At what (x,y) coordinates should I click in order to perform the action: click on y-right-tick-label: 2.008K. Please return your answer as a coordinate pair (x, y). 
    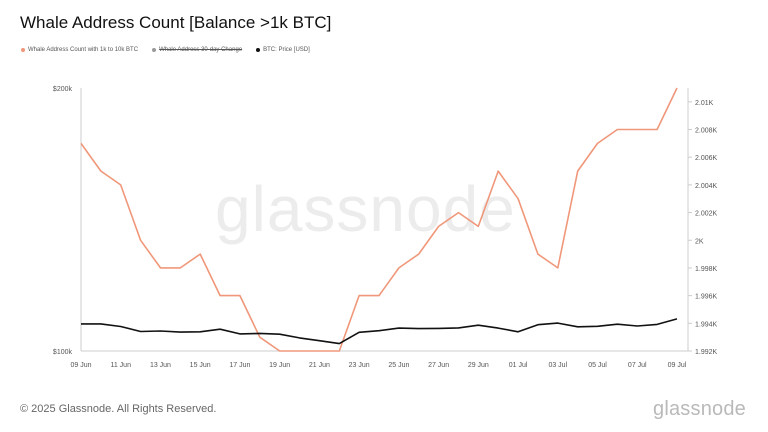
    Looking at the image, I should click on (706, 131).